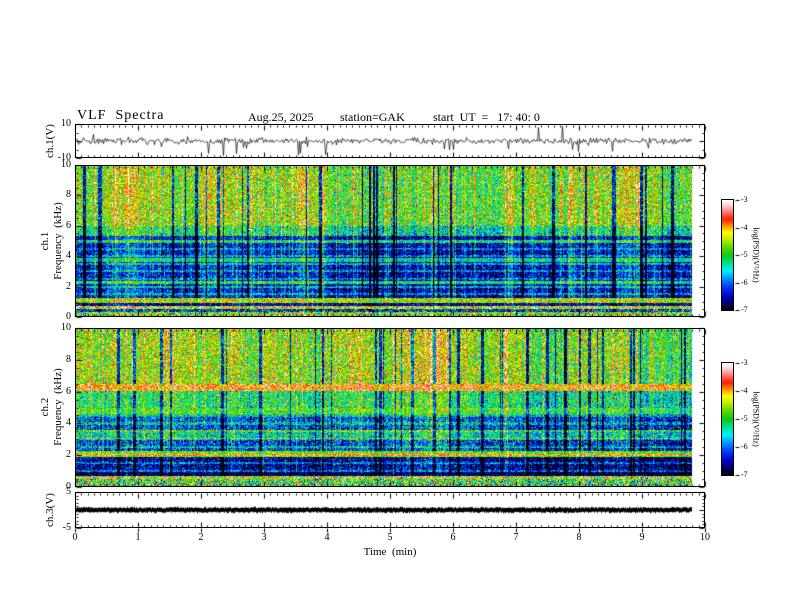  Describe the element at coordinates (66, 123) in the screenshot. I see `ch1-wave-tick-label: 10` at that location.